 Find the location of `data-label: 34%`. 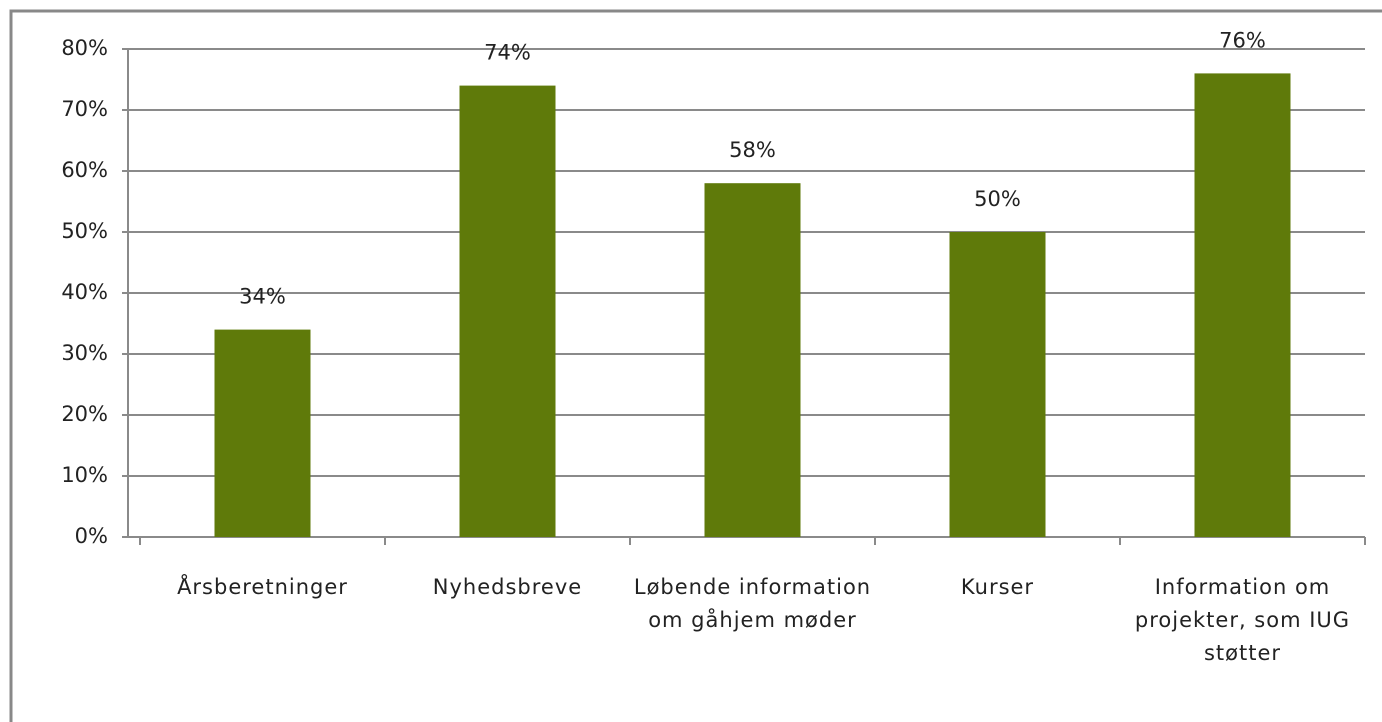

data-label: 34% is located at coordinates (262, 297).